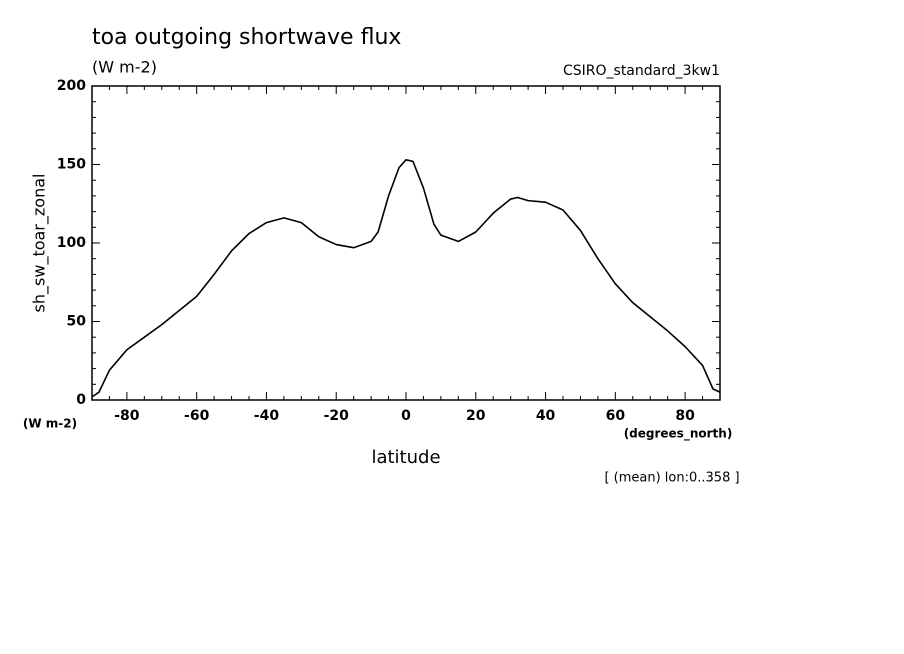  I want to click on subtitle: (W m-2), so click(124, 67).